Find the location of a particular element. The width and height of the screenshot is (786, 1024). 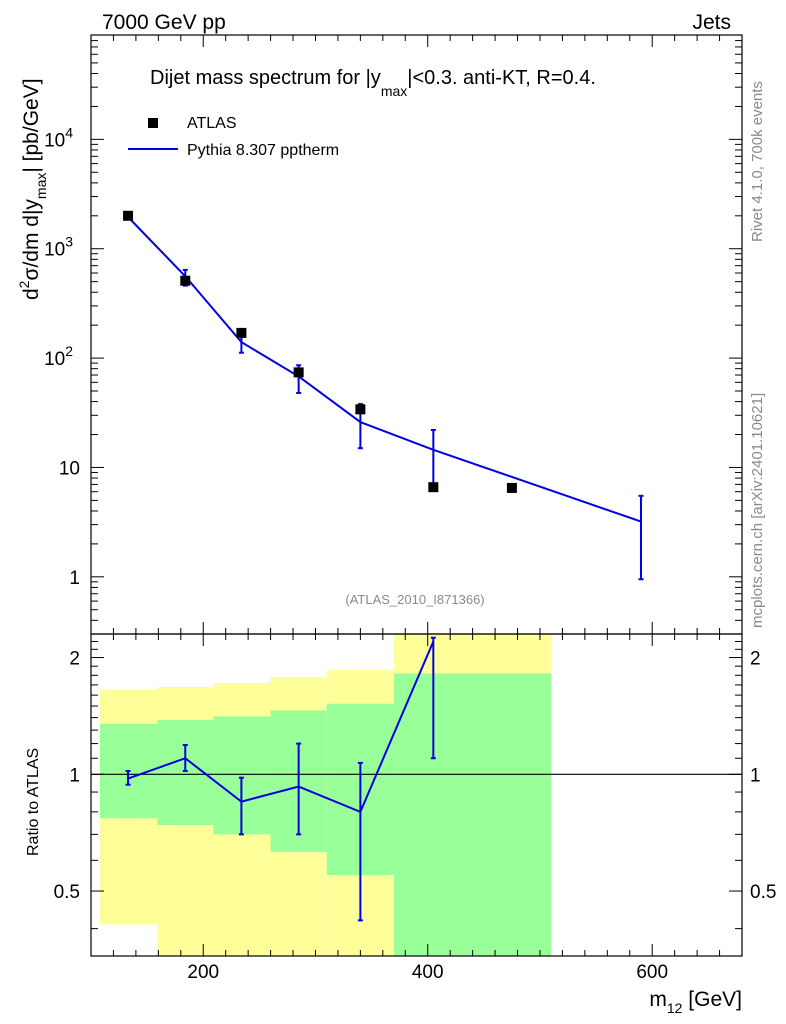

legend-atlas-label: ATLAS is located at coordinates (212, 123).